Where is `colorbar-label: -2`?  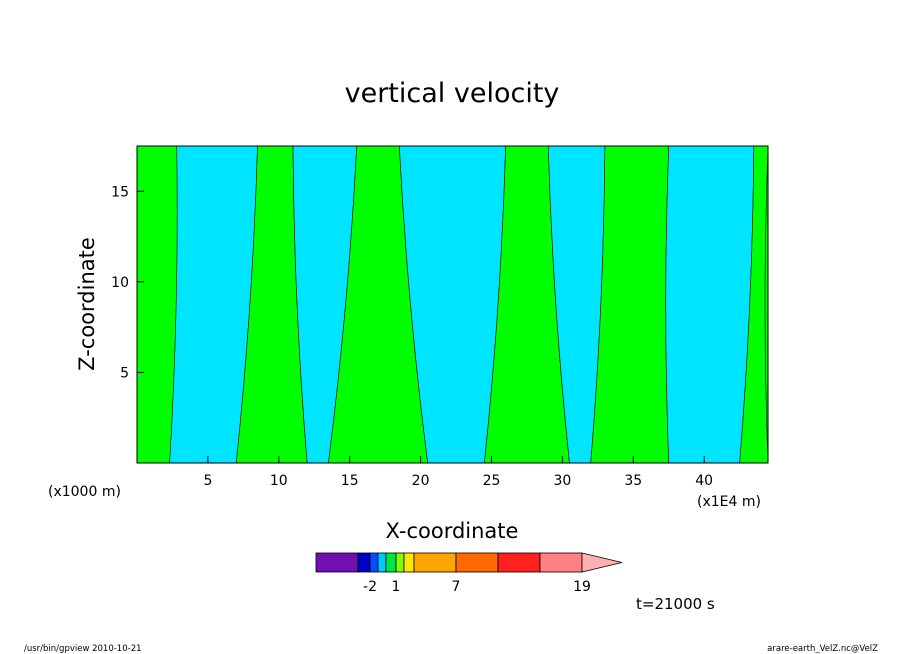
colorbar-label: -2 is located at coordinates (370, 587).